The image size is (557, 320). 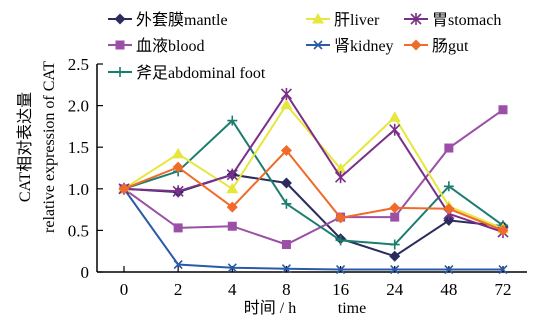 What do you see at coordinates (232, 289) in the screenshot?
I see `x-tick-label: 4` at bounding box center [232, 289].